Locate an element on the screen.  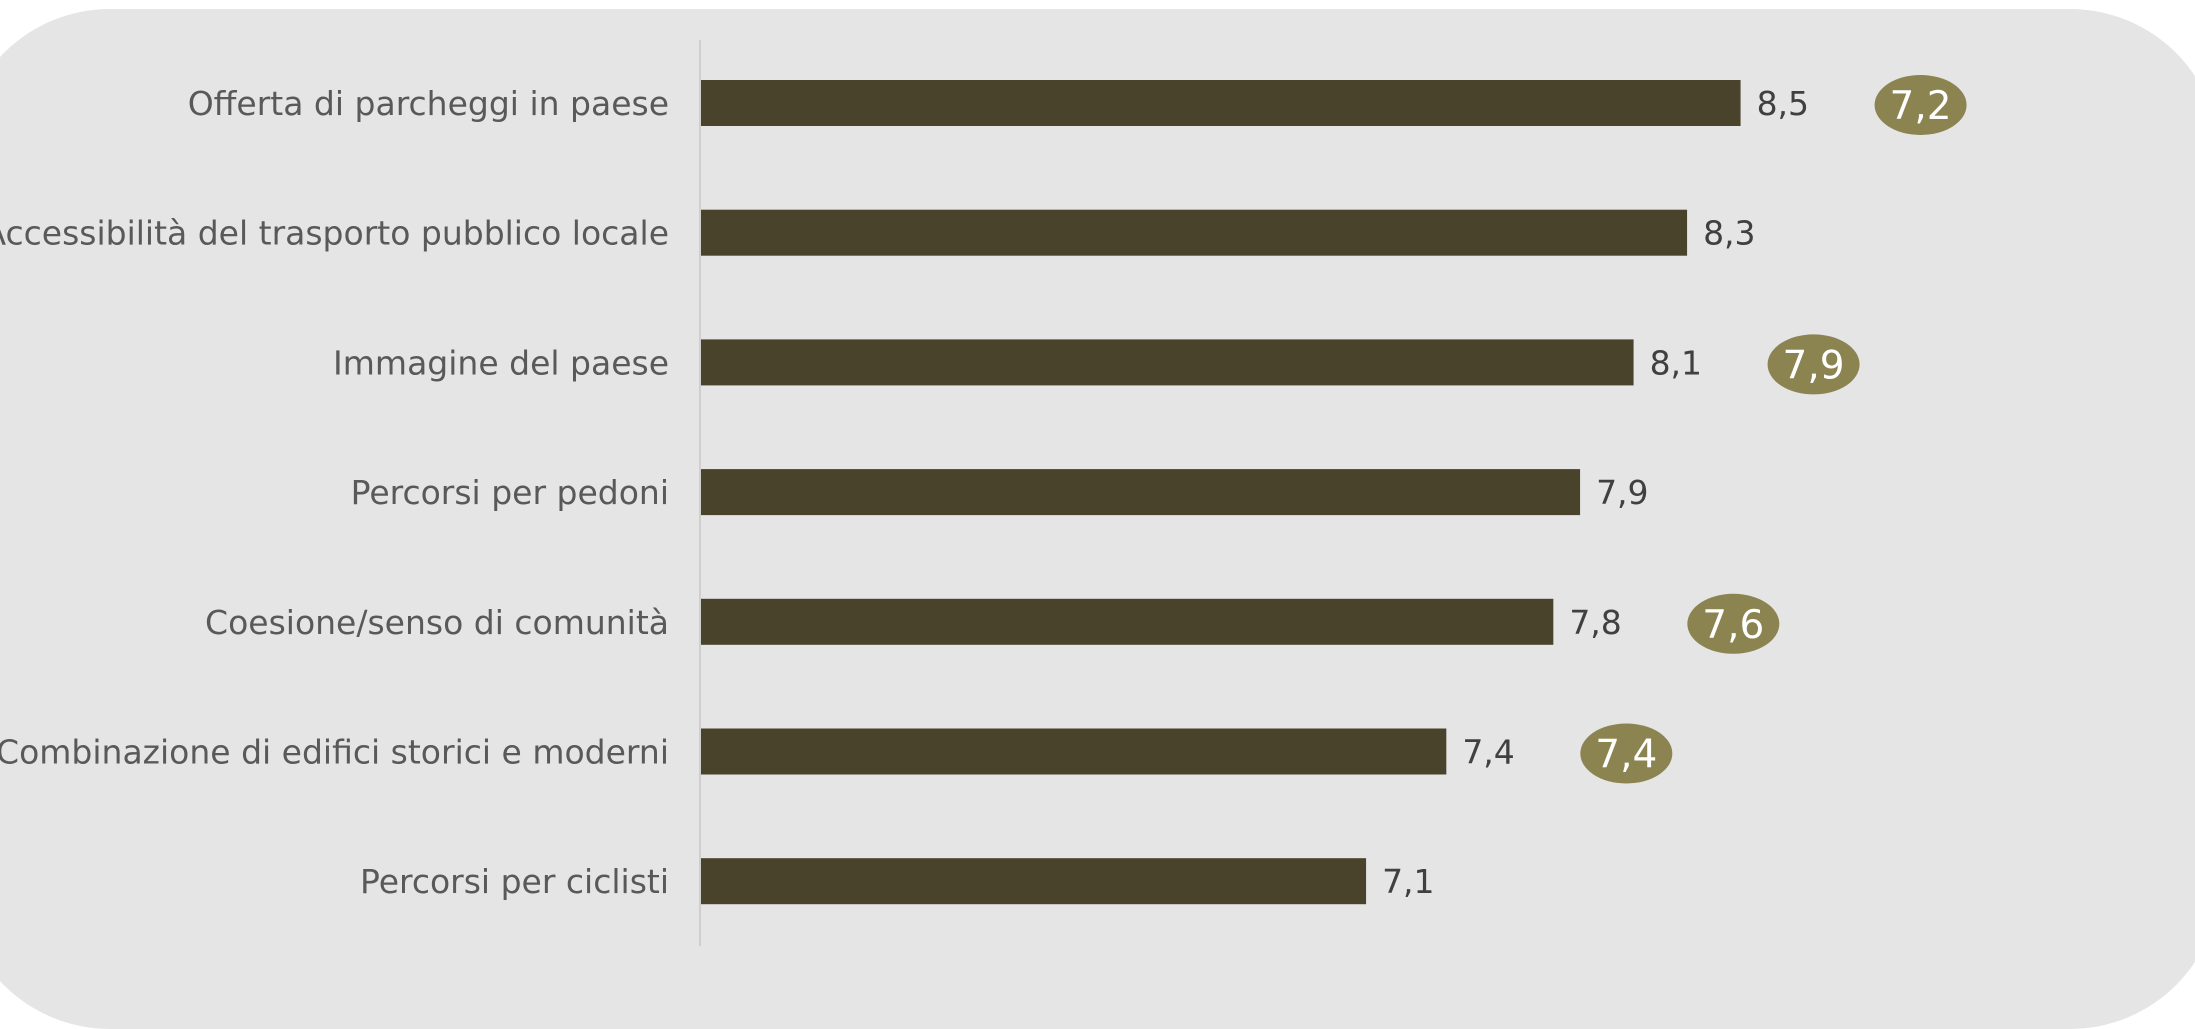
data-label: 7,8 is located at coordinates (1595, 622).